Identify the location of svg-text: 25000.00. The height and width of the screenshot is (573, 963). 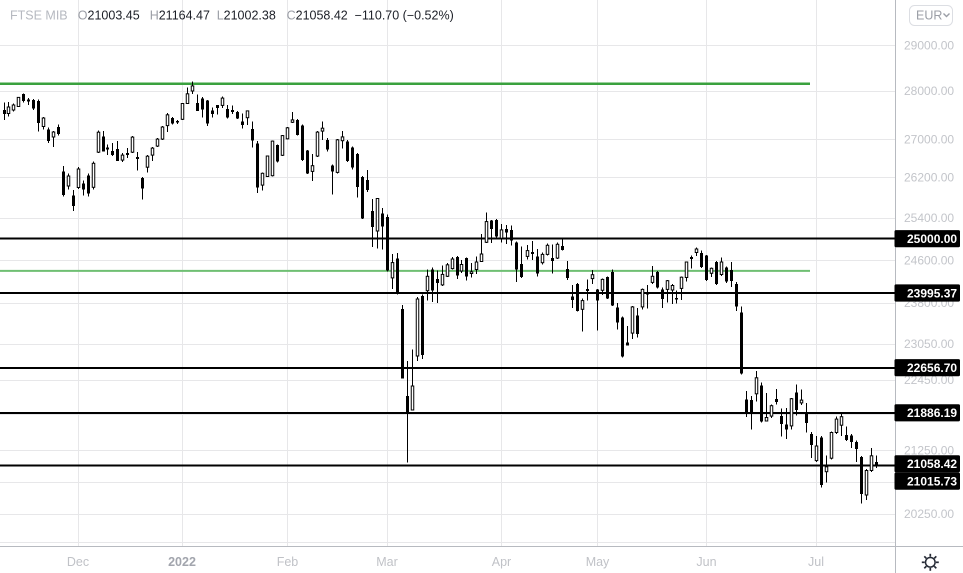
(932, 239).